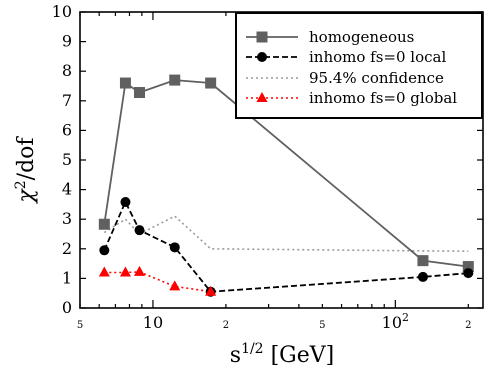 The width and height of the screenshot is (489, 377). What do you see at coordinates (67, 218) in the screenshot?
I see `y-tick-label: 3` at bounding box center [67, 218].